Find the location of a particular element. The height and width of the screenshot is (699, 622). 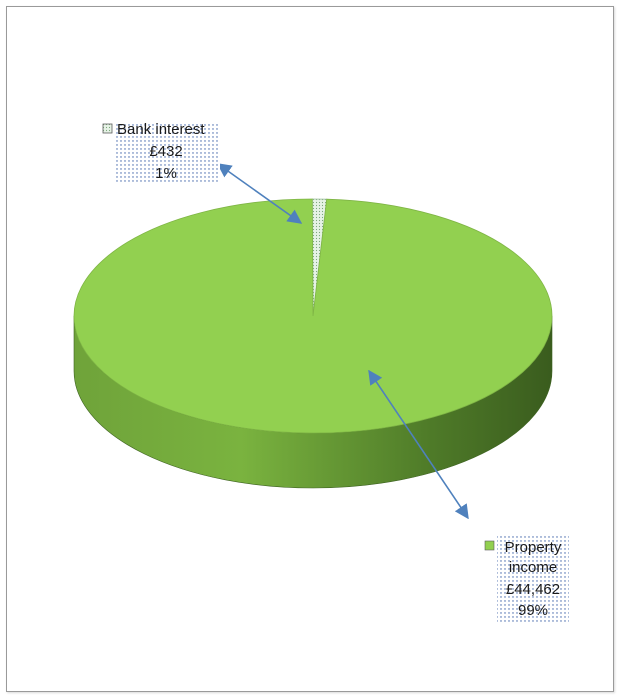

bank-interest-label-value: £432 is located at coordinates (165, 151).